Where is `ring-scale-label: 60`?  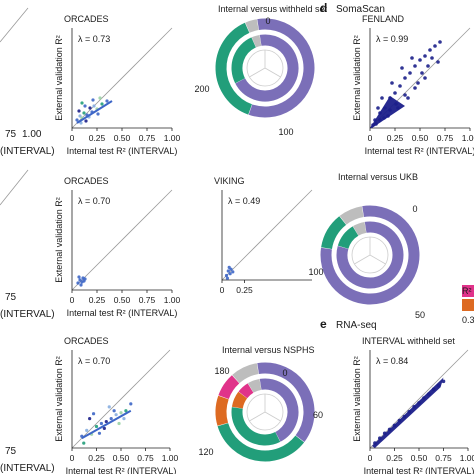 ring-scale-label: 60 is located at coordinates (318, 415).